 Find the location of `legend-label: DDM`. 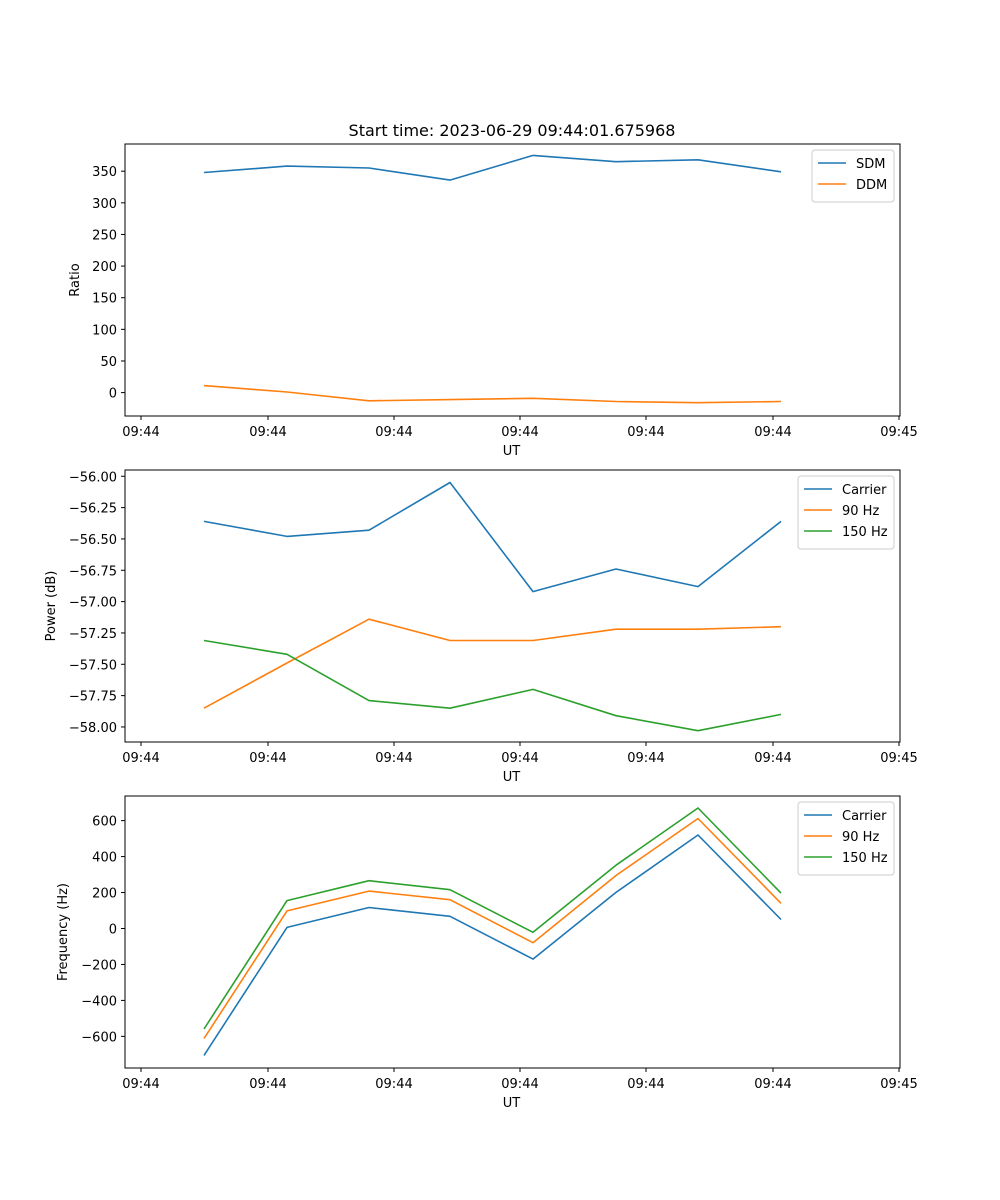

legend-label: DDM is located at coordinates (871, 185).